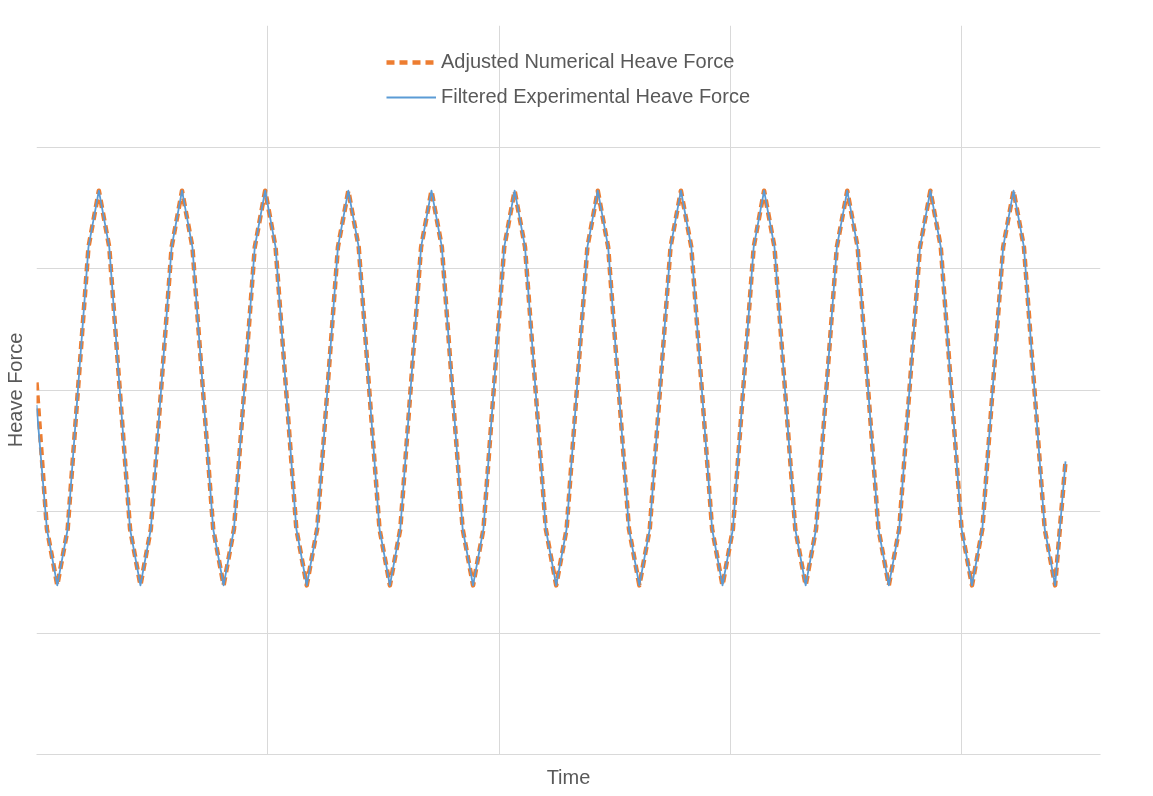 This screenshot has width=1153, height=796. I want to click on x-axis-title: Time, so click(568, 776).